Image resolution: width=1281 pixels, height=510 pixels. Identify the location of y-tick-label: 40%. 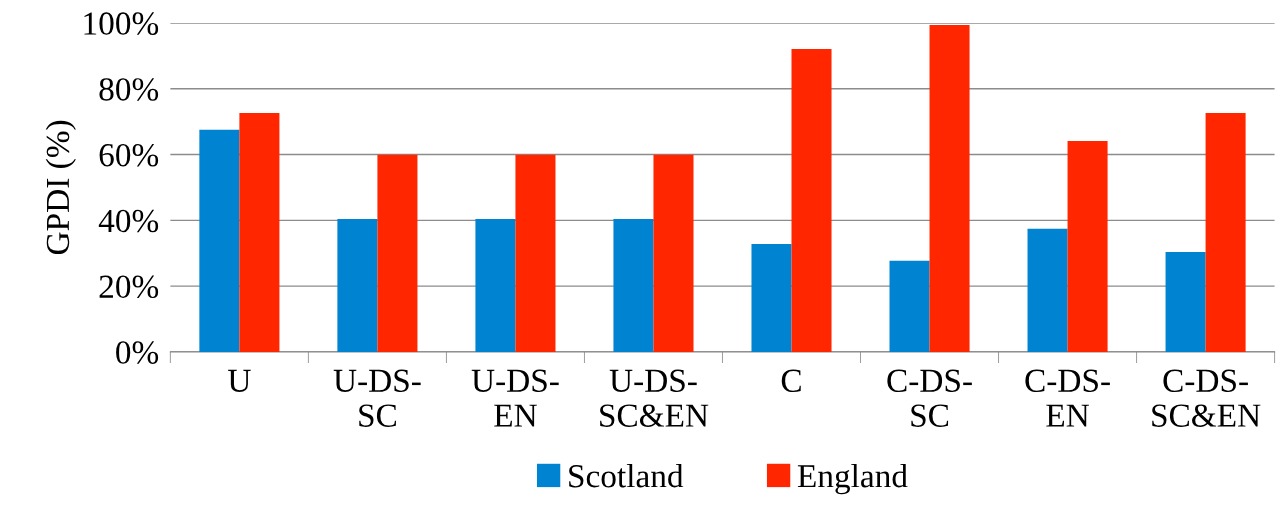
(128, 221).